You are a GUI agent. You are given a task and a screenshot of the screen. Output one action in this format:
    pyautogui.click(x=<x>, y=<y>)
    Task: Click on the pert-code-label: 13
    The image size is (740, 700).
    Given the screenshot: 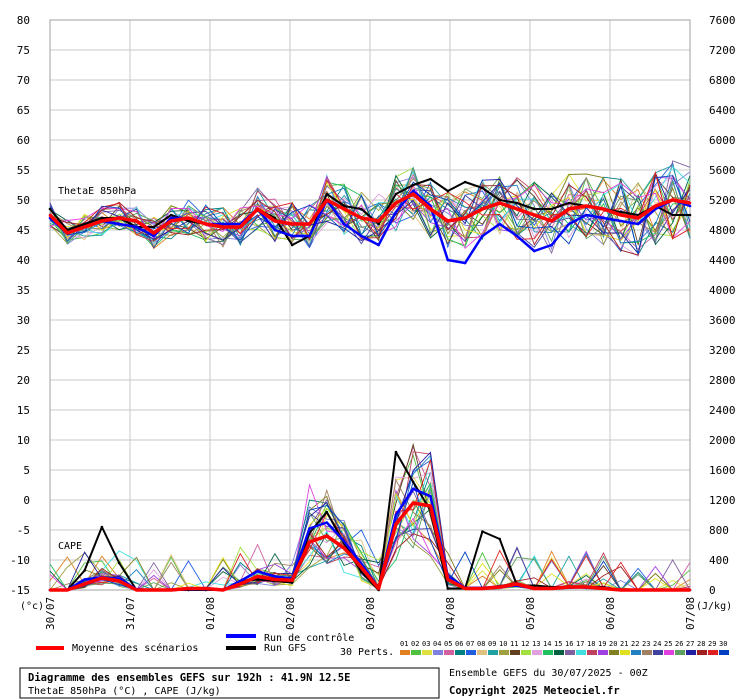 What is the action you would take?
    pyautogui.click(x=536, y=644)
    